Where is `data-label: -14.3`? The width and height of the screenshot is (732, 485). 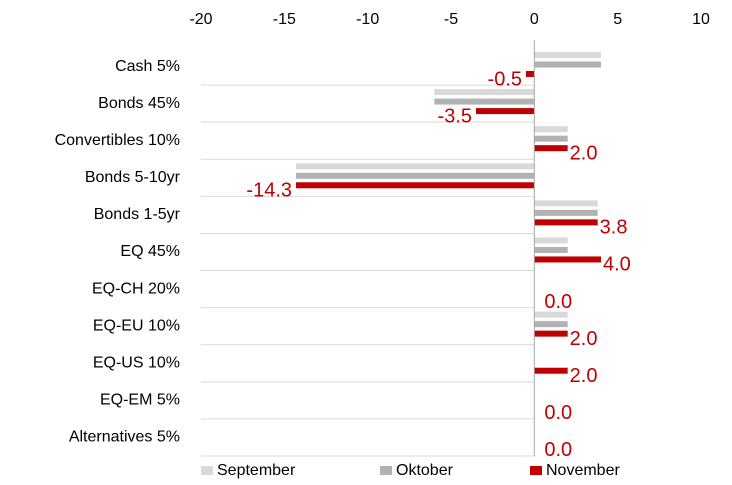
data-label: -14.3 is located at coordinates (269, 191).